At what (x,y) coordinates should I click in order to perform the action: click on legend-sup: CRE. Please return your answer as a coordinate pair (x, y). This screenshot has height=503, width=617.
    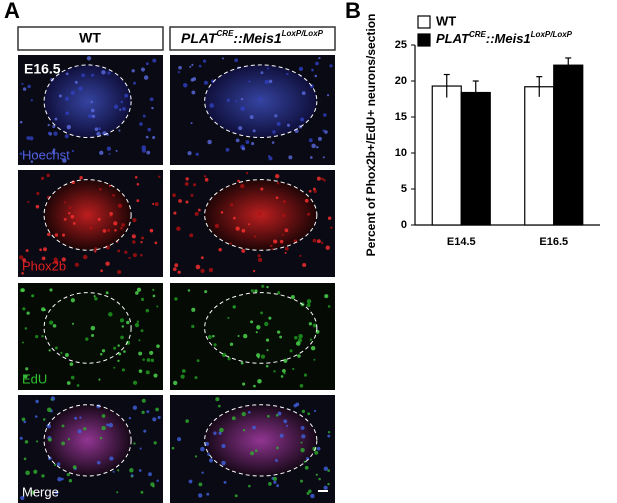
    Looking at the image, I should click on (478, 34).